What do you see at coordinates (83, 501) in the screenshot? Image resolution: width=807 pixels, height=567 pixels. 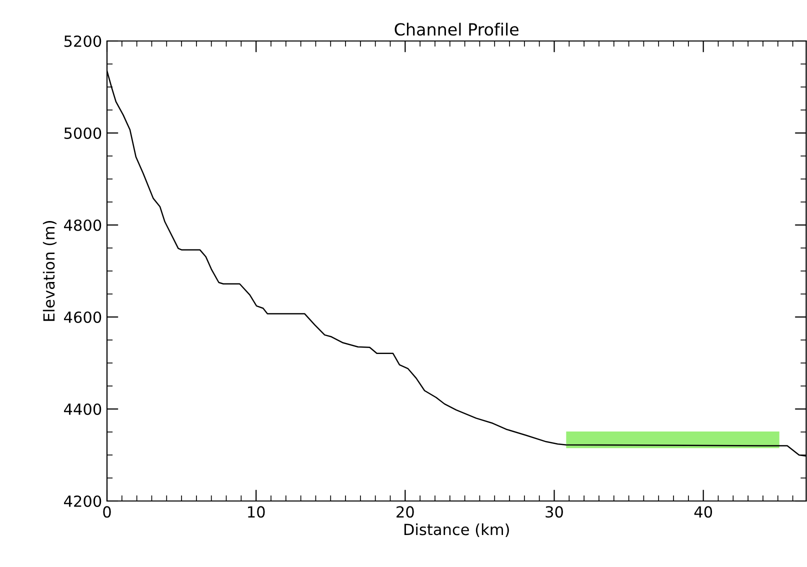 I see `y-tick-label: 4200` at bounding box center [83, 501].